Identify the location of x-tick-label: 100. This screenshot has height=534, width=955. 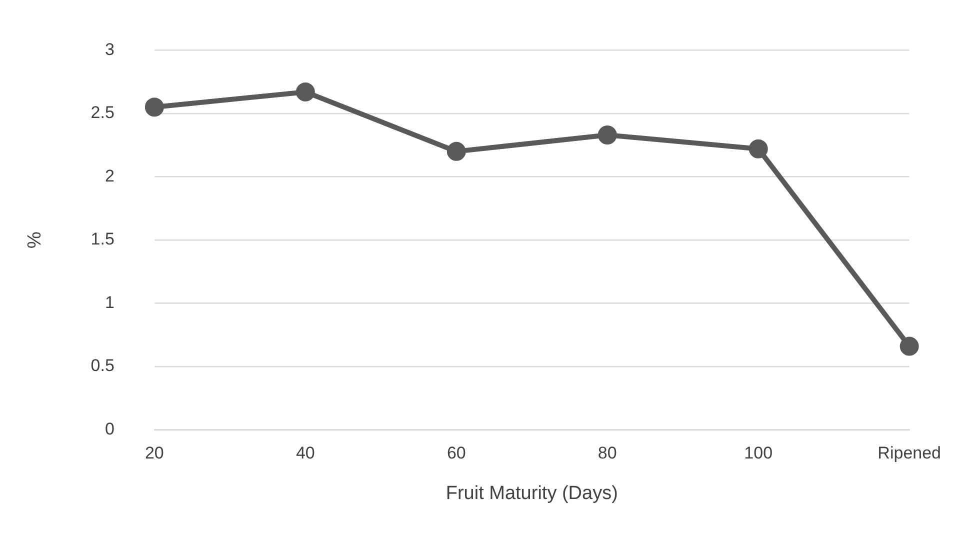
(758, 453).